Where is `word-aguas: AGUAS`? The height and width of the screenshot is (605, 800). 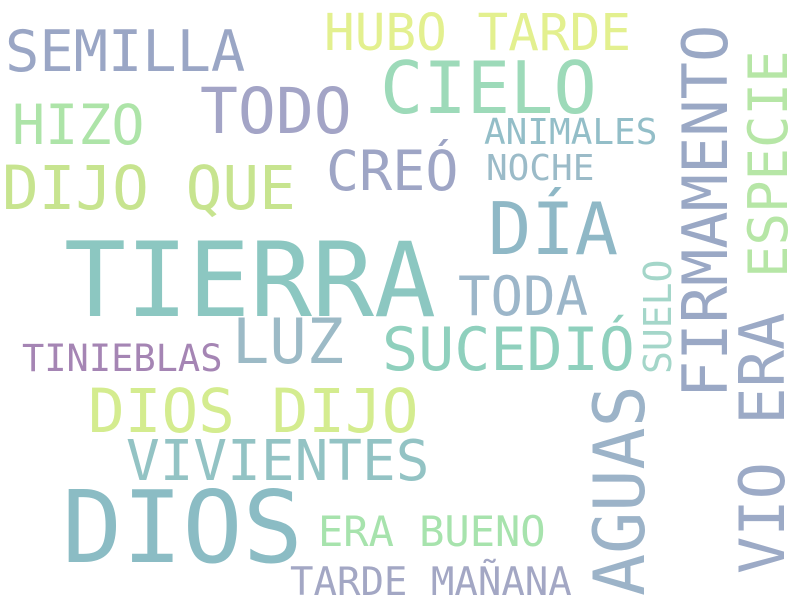 word-aguas: AGUAS is located at coordinates (620, 490).